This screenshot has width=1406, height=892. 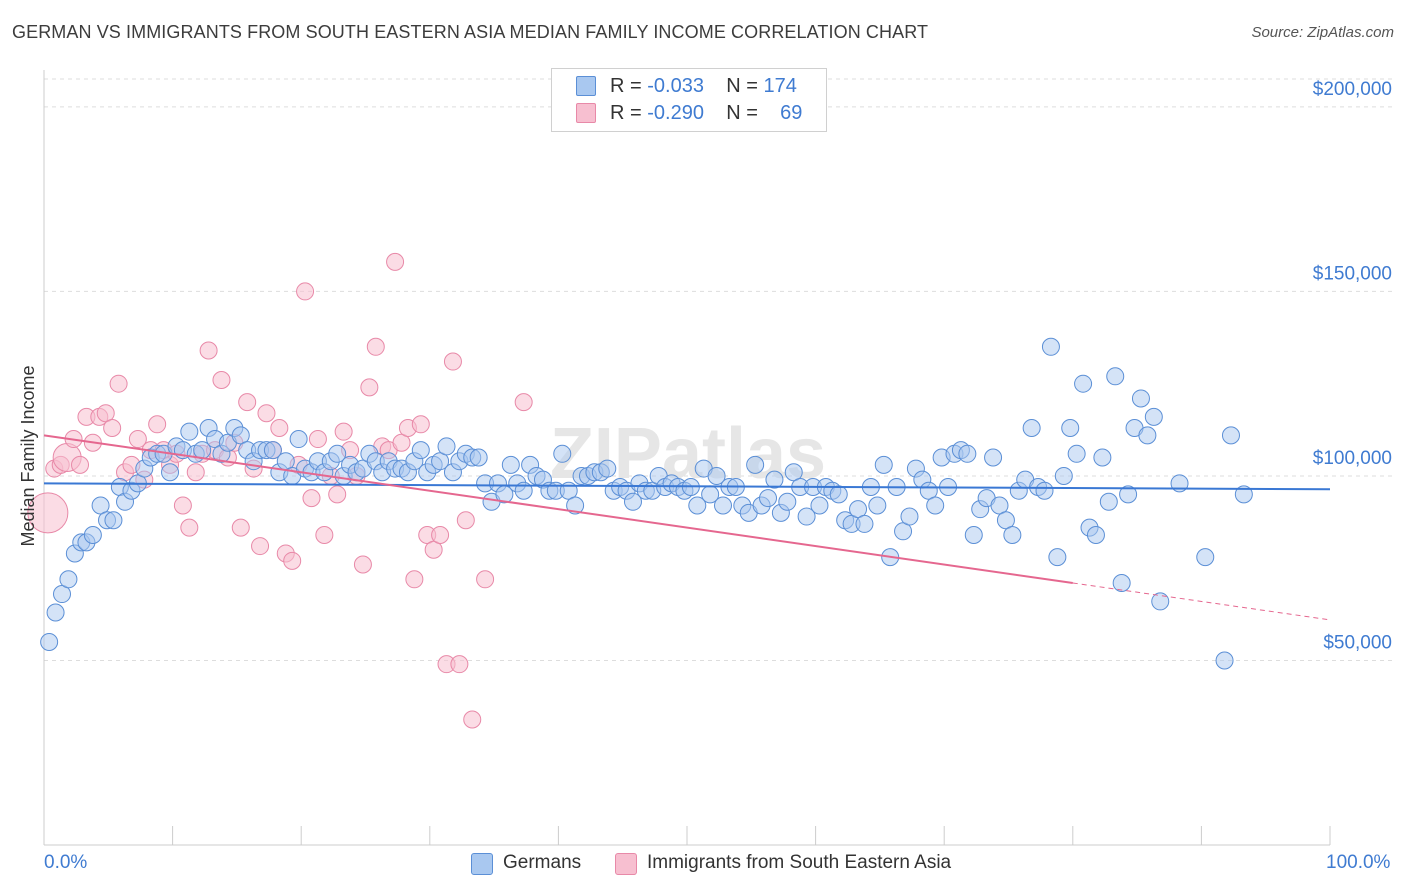 I want to click on legend-r-label: R =, so click(x=629, y=112).